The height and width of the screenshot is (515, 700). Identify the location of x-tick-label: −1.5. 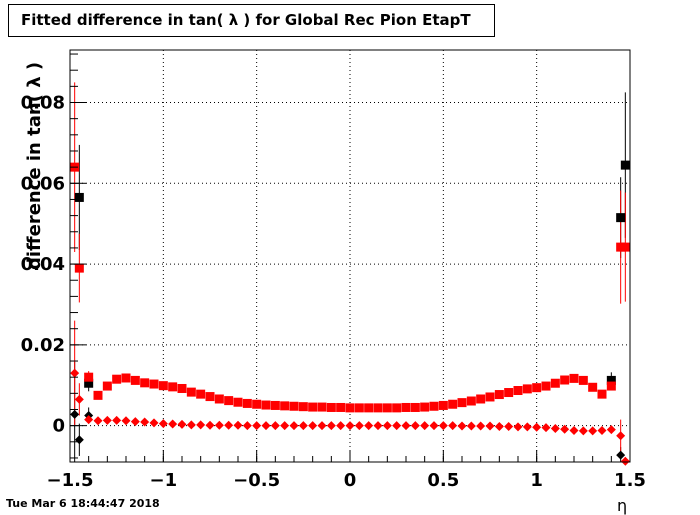
(70, 480).